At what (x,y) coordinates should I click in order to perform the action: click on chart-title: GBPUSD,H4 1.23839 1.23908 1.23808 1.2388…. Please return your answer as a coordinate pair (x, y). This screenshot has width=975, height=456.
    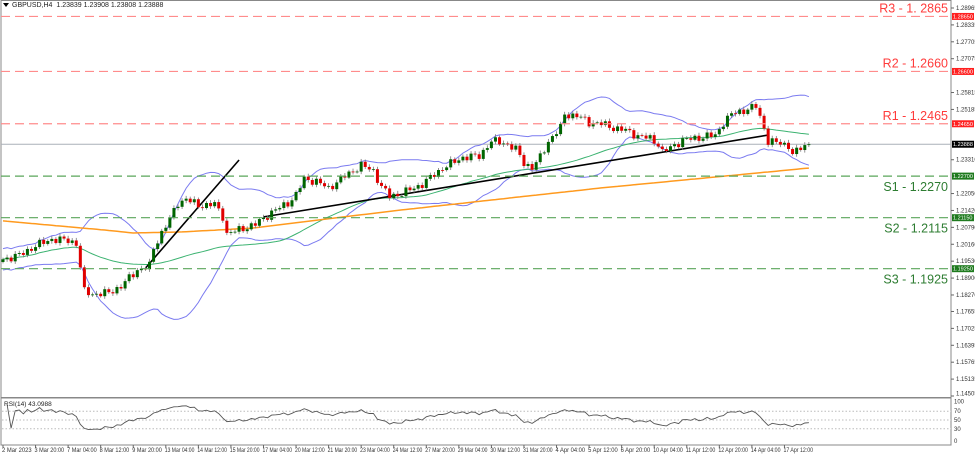
    Looking at the image, I should click on (83, 5).